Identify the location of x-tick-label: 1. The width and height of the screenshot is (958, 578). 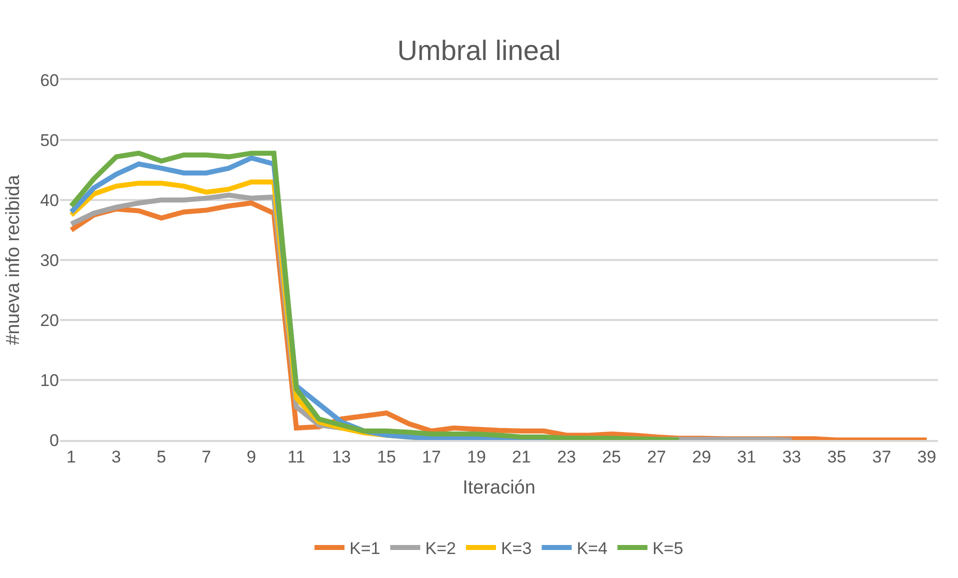
(71, 456).